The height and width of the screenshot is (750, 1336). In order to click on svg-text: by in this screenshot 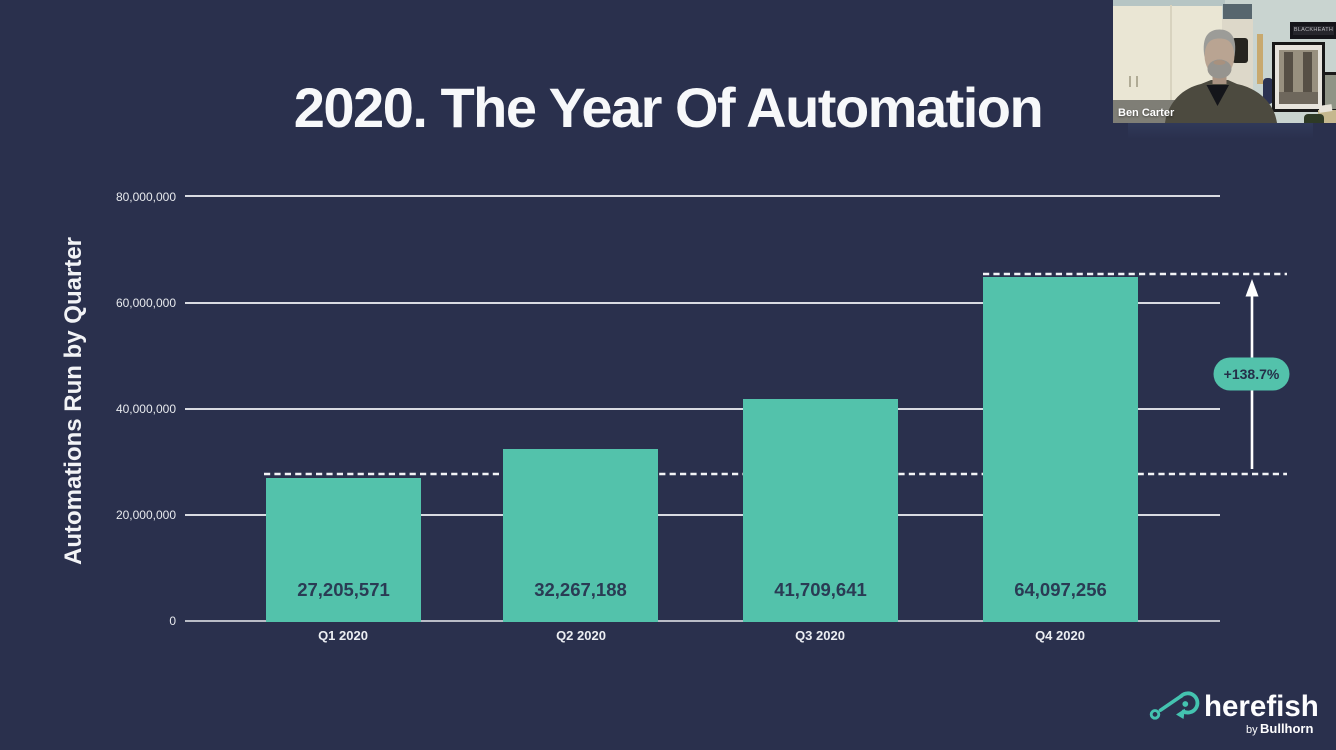, I will do `click(1252, 730)`.